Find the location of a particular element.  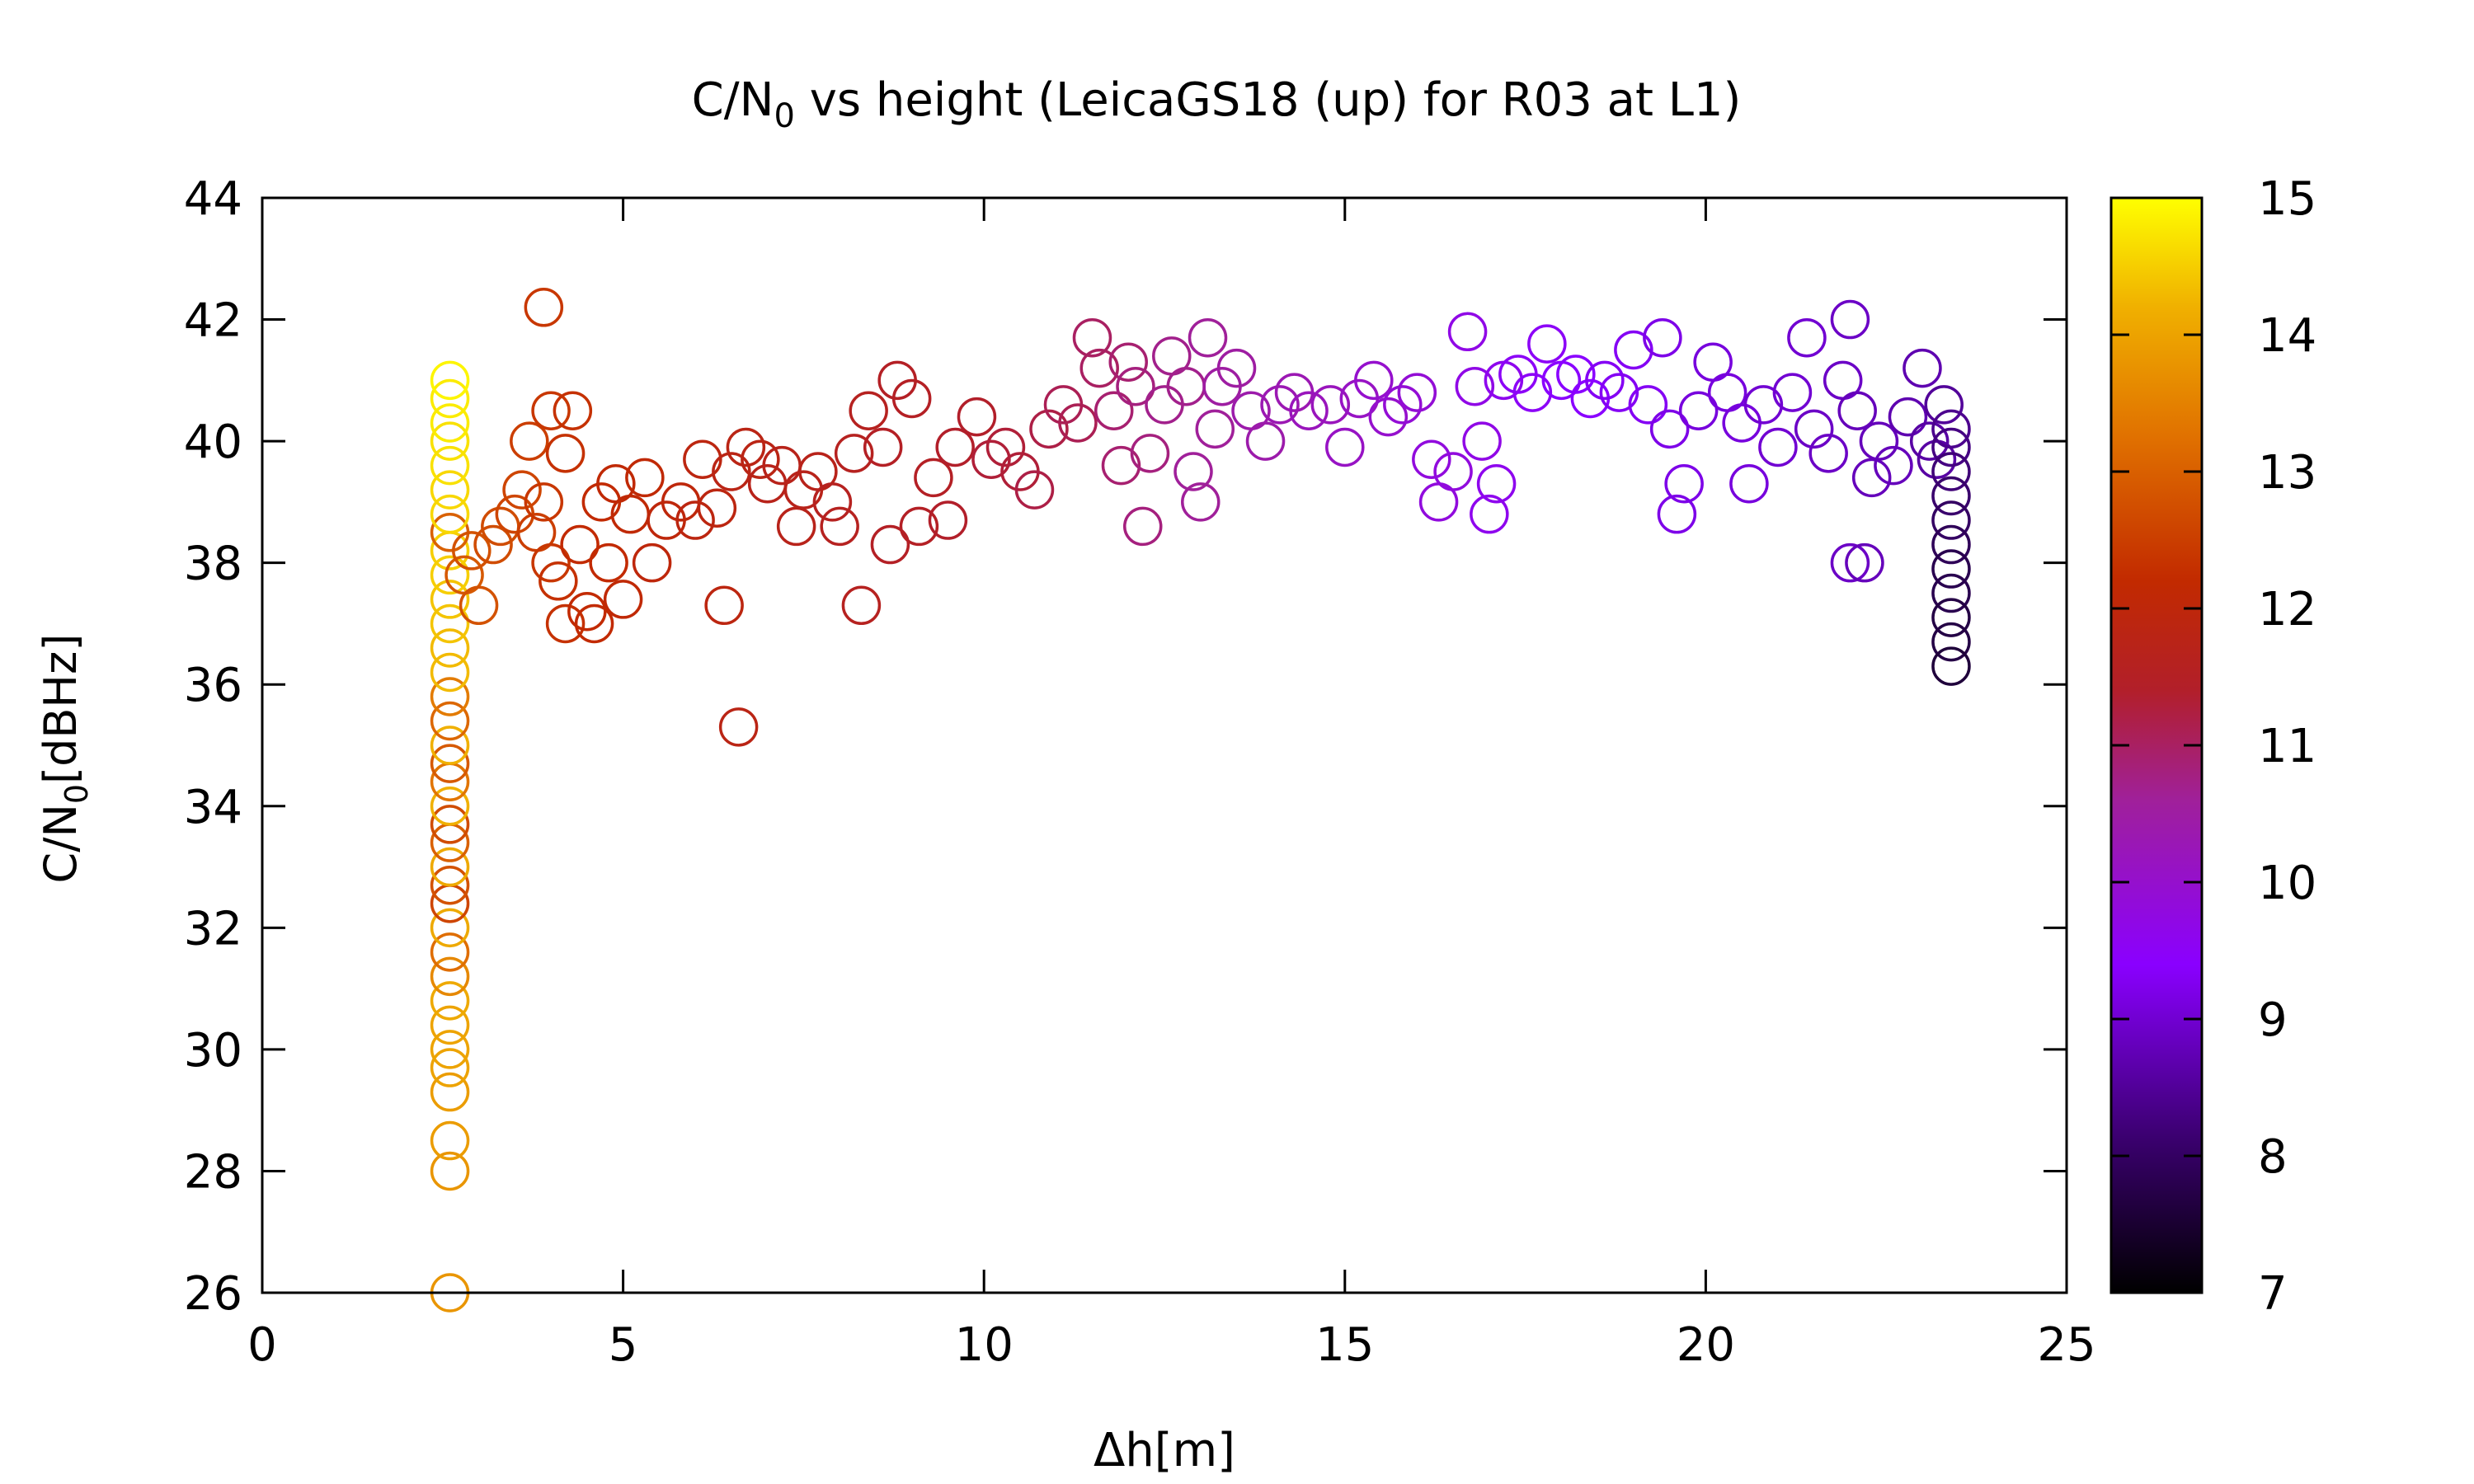

y-tick-label: 26 is located at coordinates (213, 1294).